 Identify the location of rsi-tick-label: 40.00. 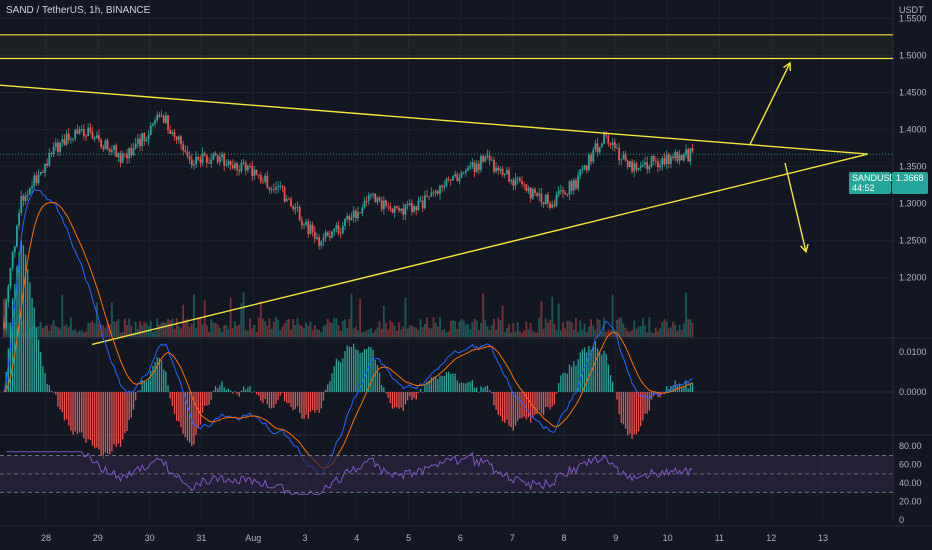
(910, 483).